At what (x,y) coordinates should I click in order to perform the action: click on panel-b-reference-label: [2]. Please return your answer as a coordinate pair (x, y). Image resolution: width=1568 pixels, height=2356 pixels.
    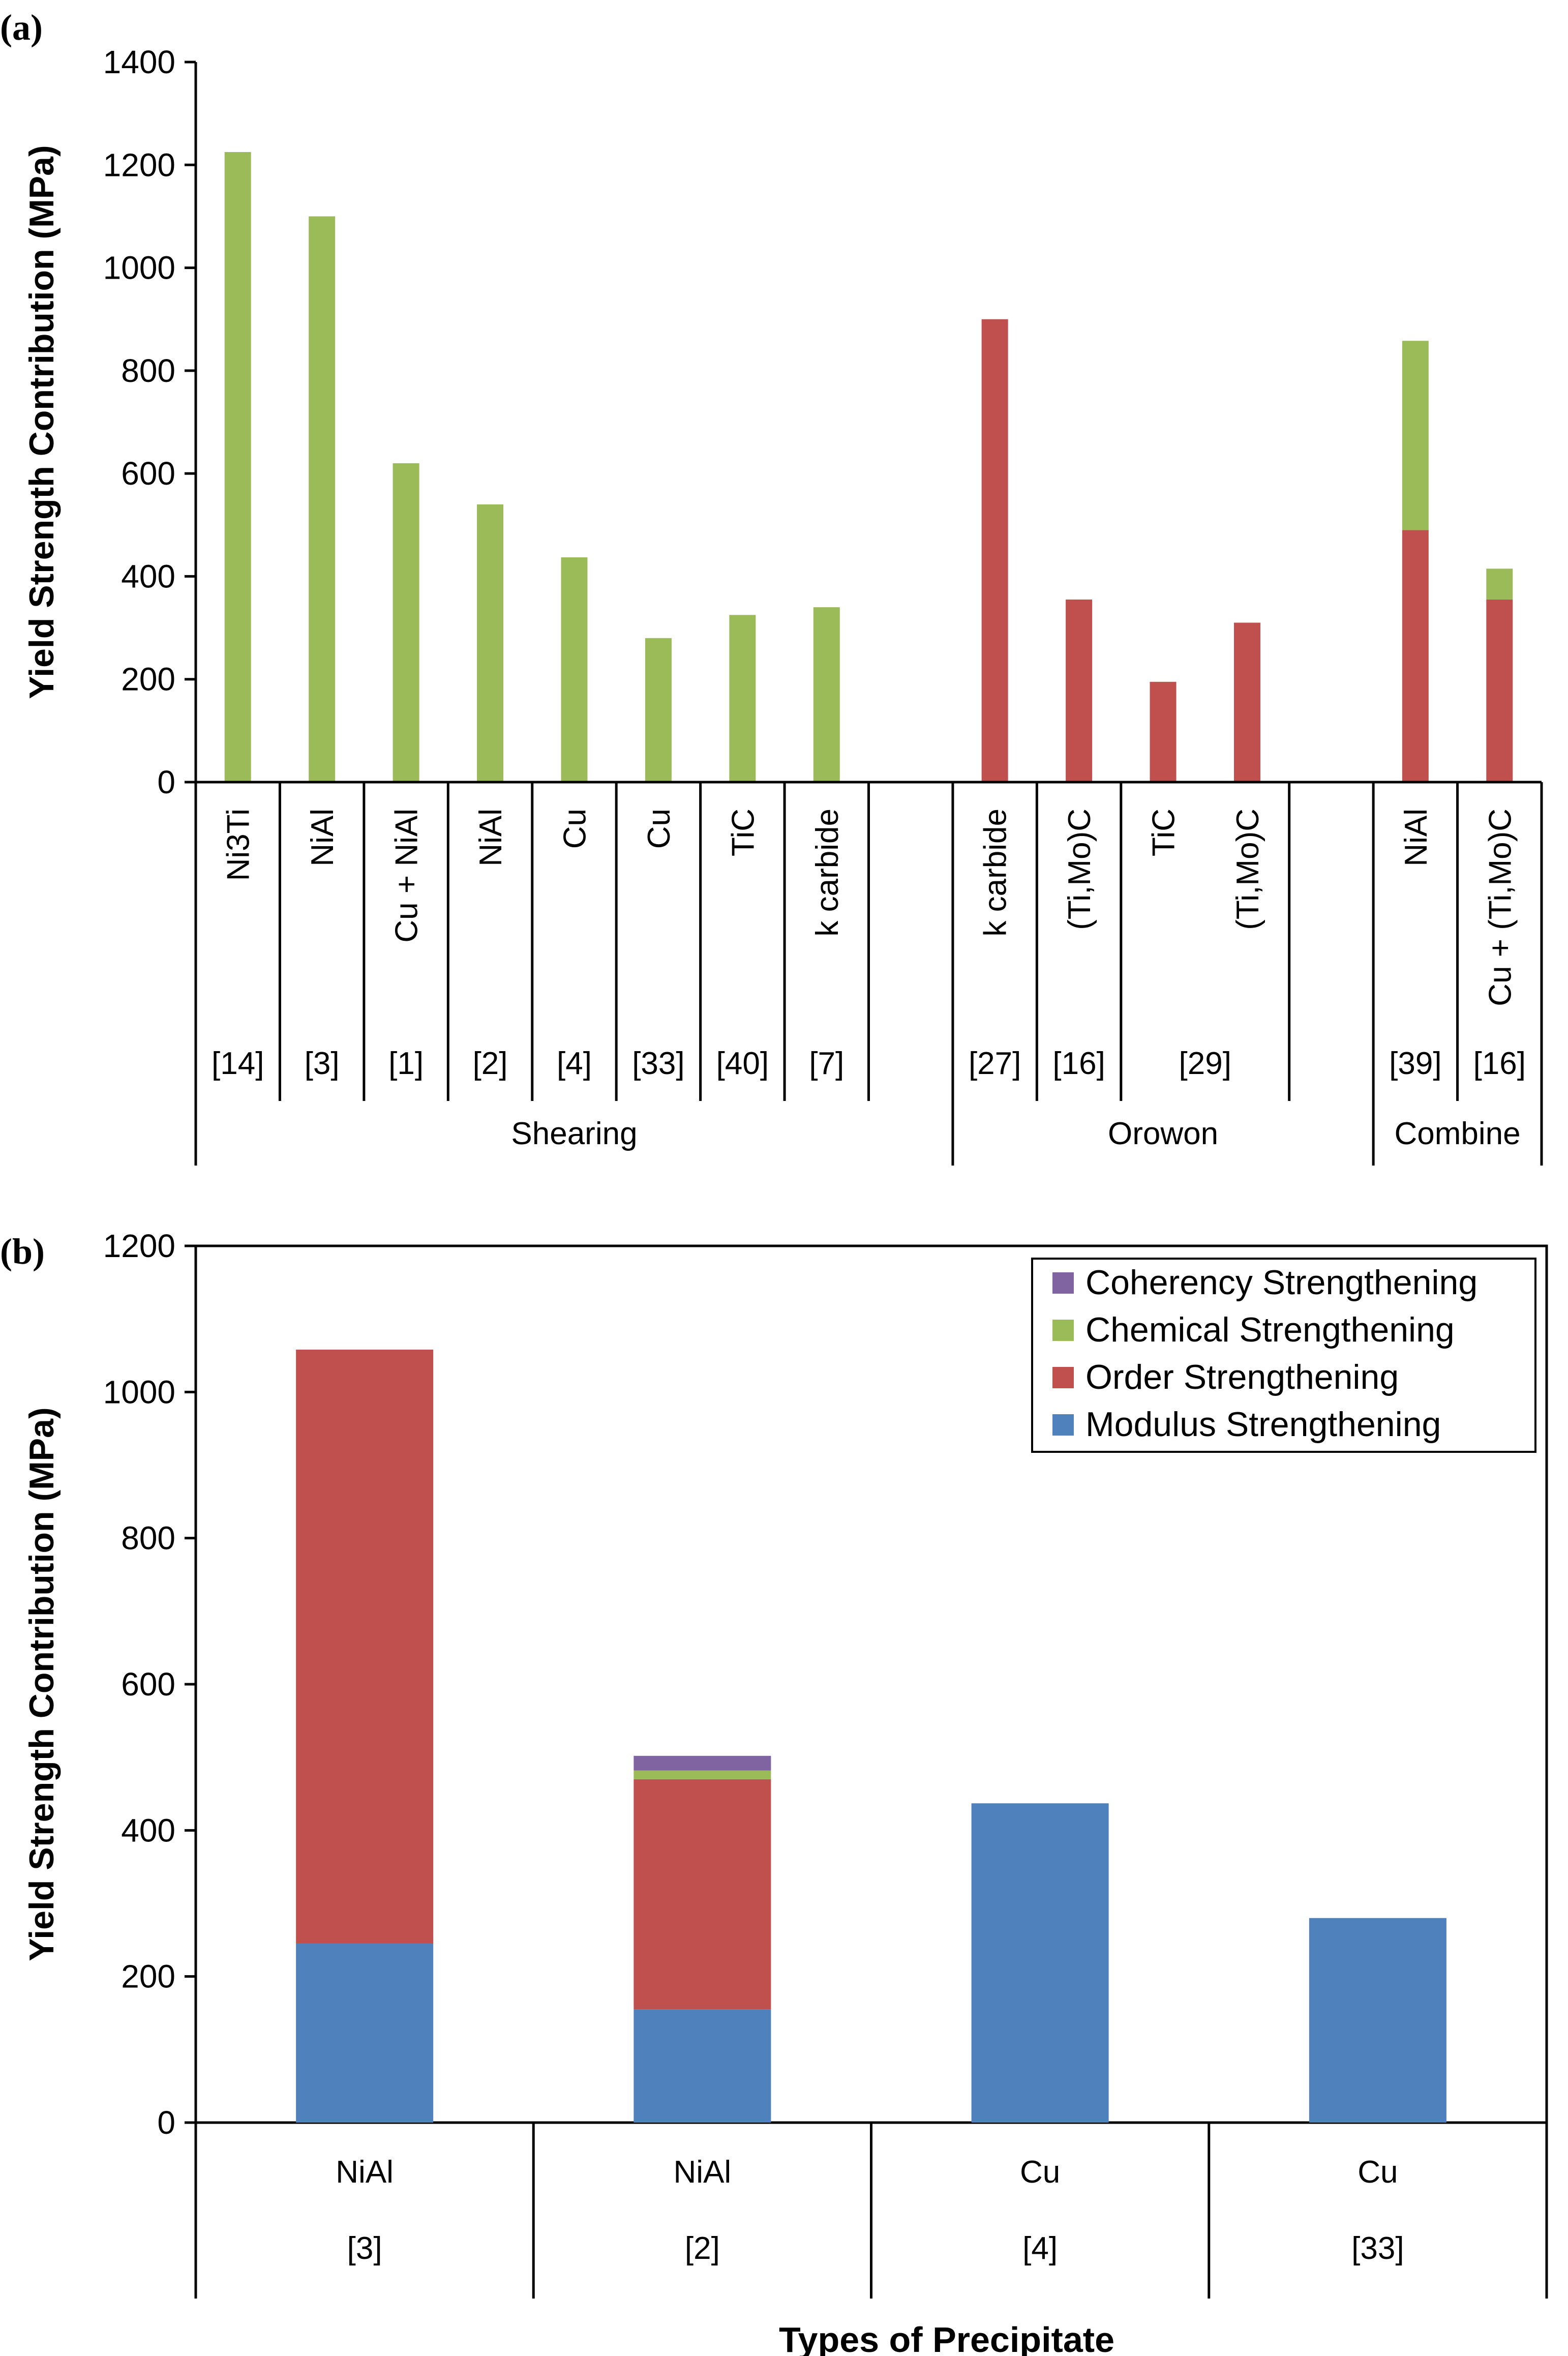
    Looking at the image, I should click on (702, 2248).